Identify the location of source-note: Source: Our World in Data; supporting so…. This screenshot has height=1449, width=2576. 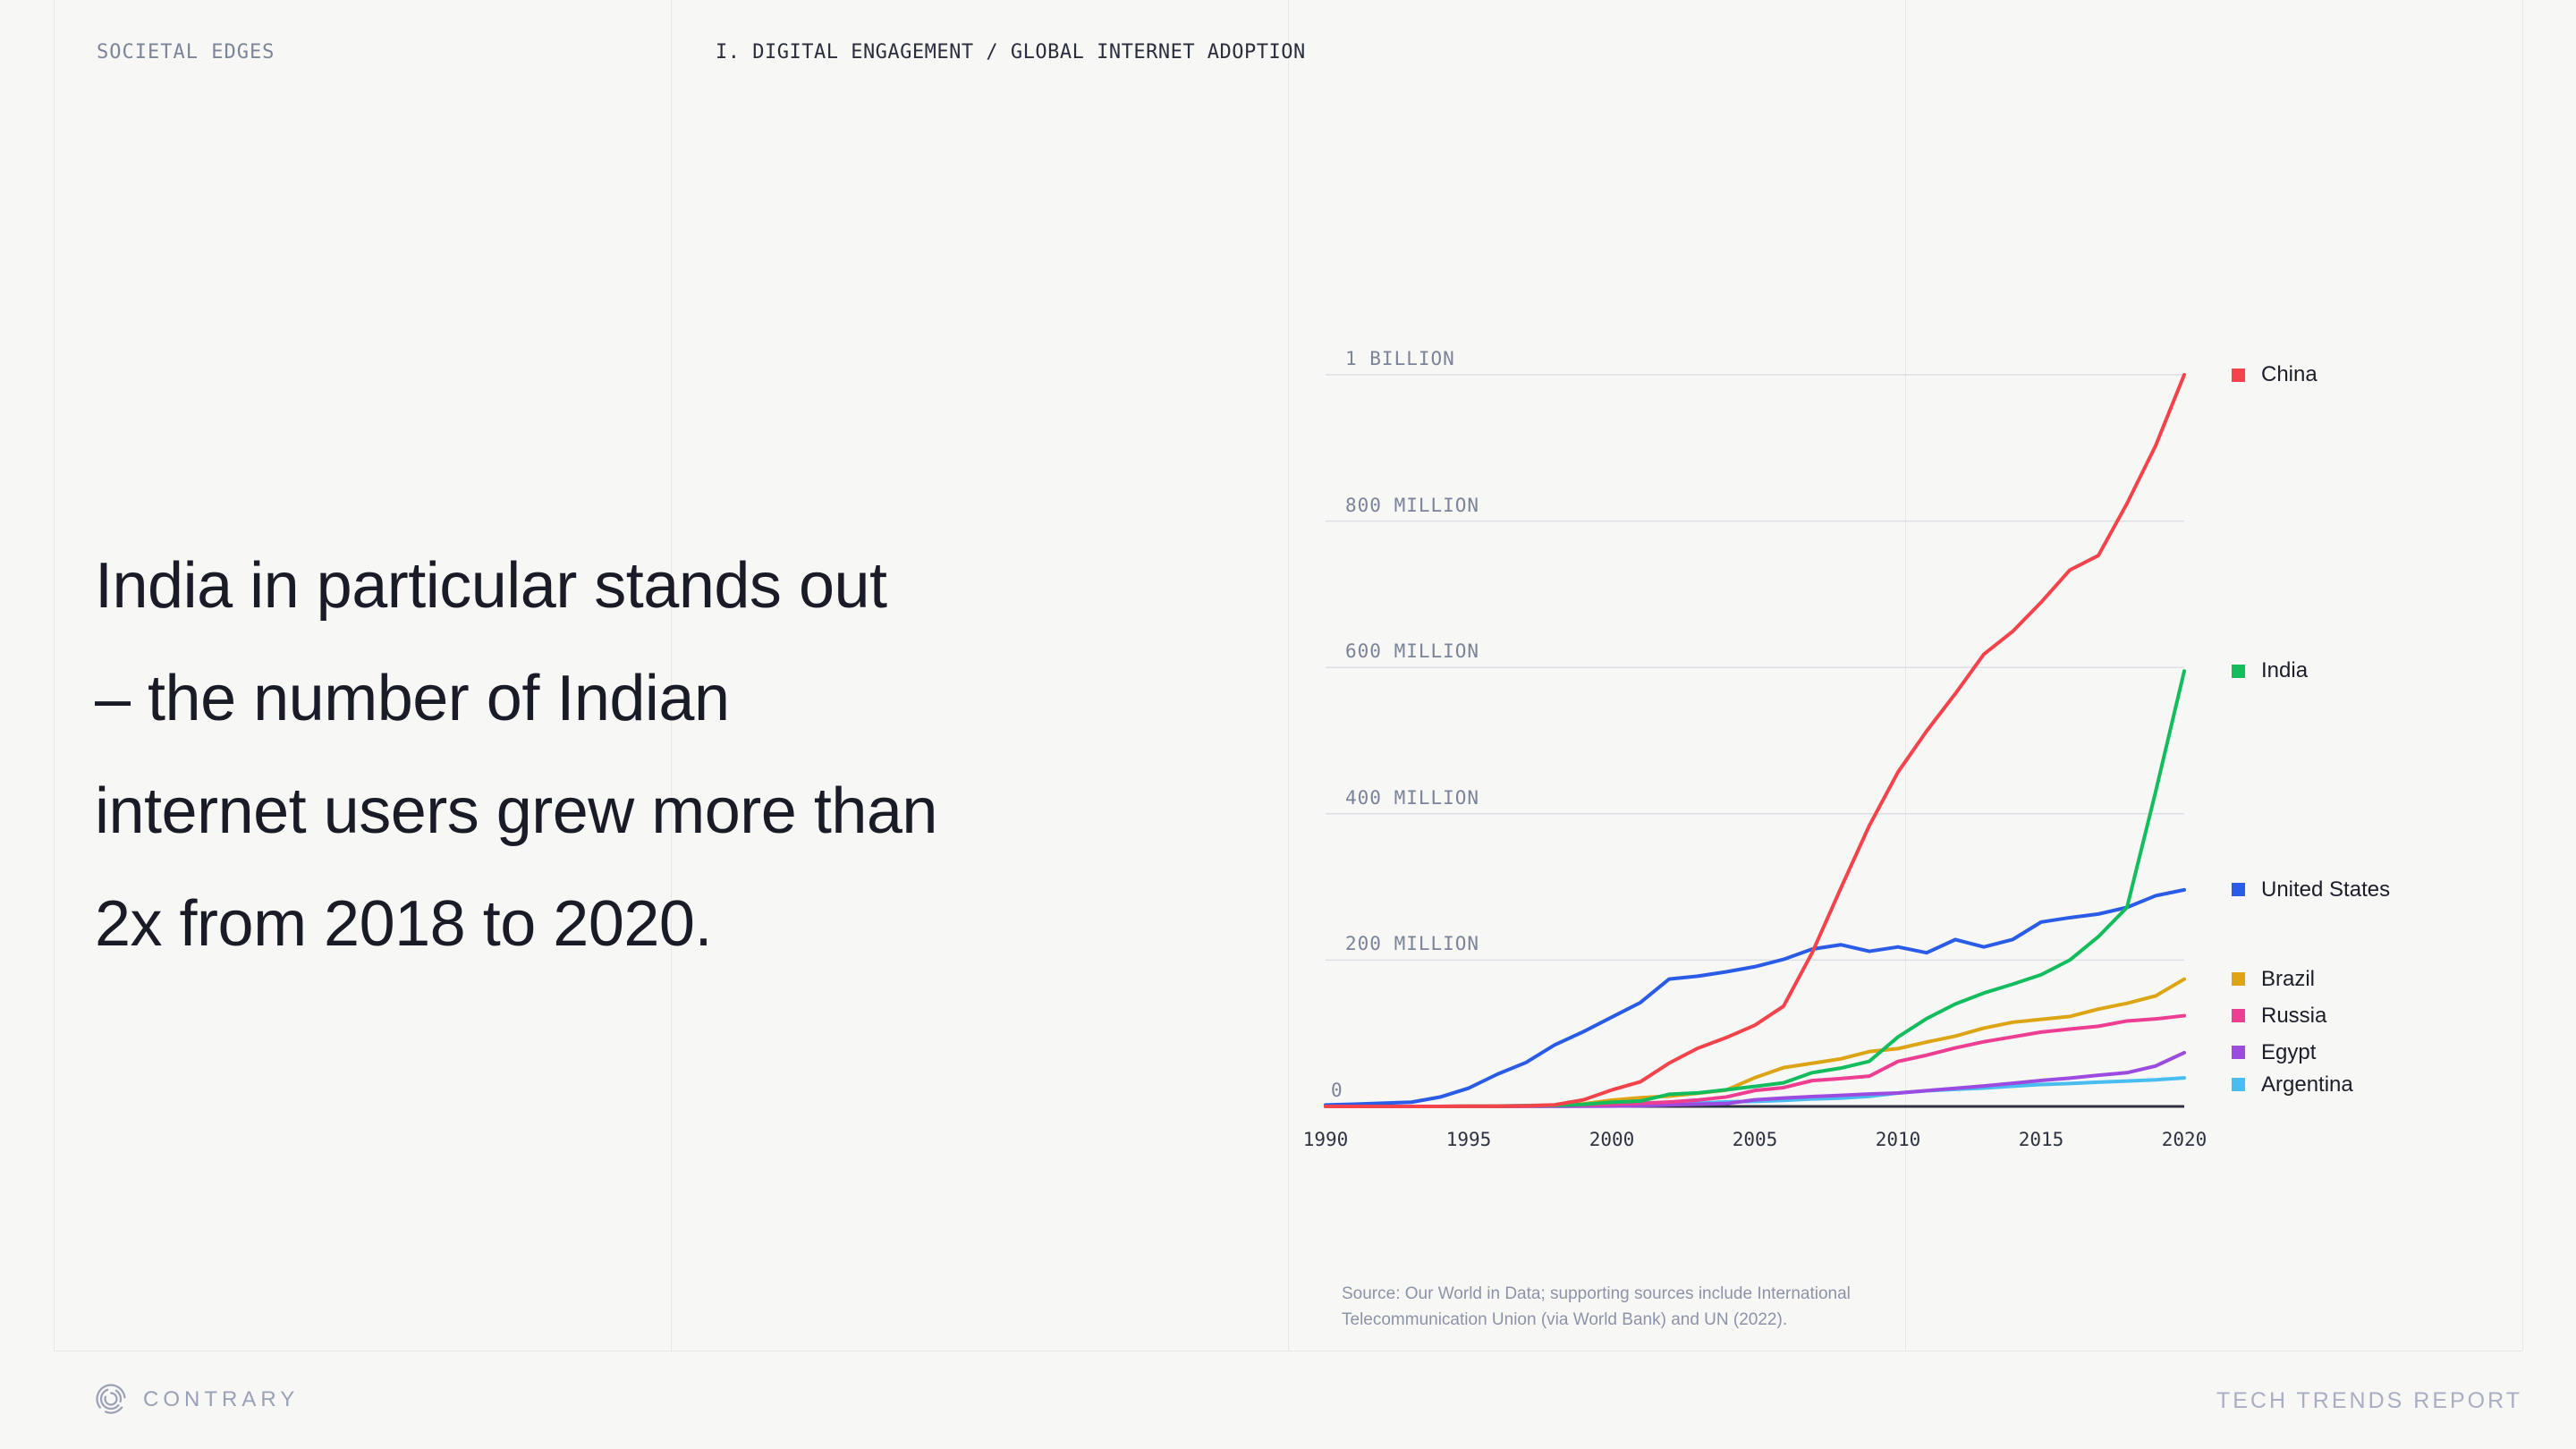
(1596, 1307).